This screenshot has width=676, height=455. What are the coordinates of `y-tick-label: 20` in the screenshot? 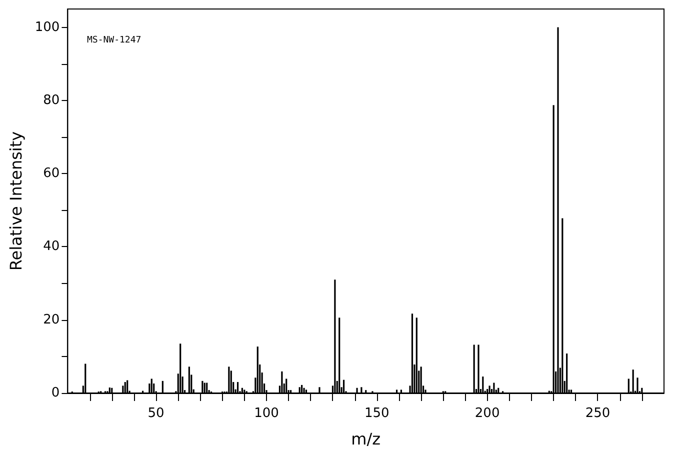 It's located at (51, 320).